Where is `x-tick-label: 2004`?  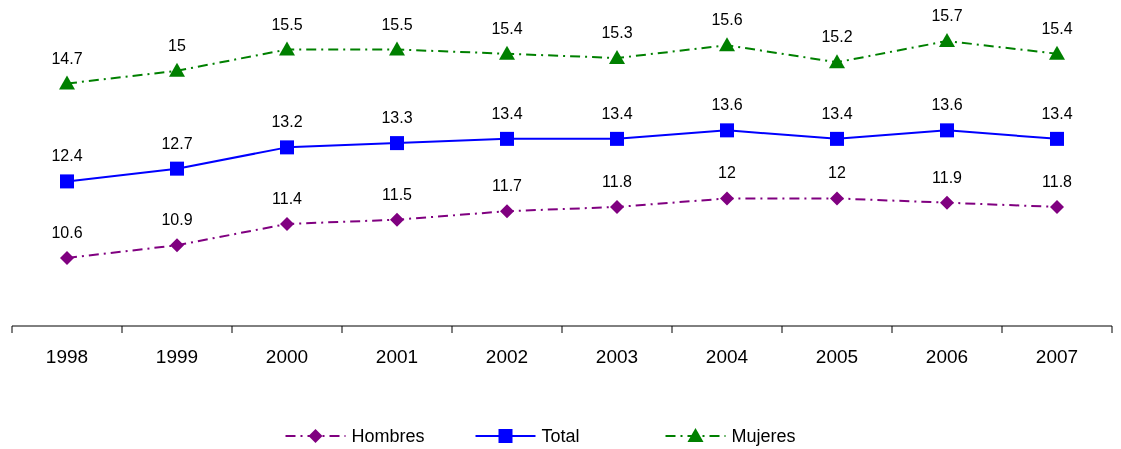
x-tick-label: 2004 is located at coordinates (727, 356).